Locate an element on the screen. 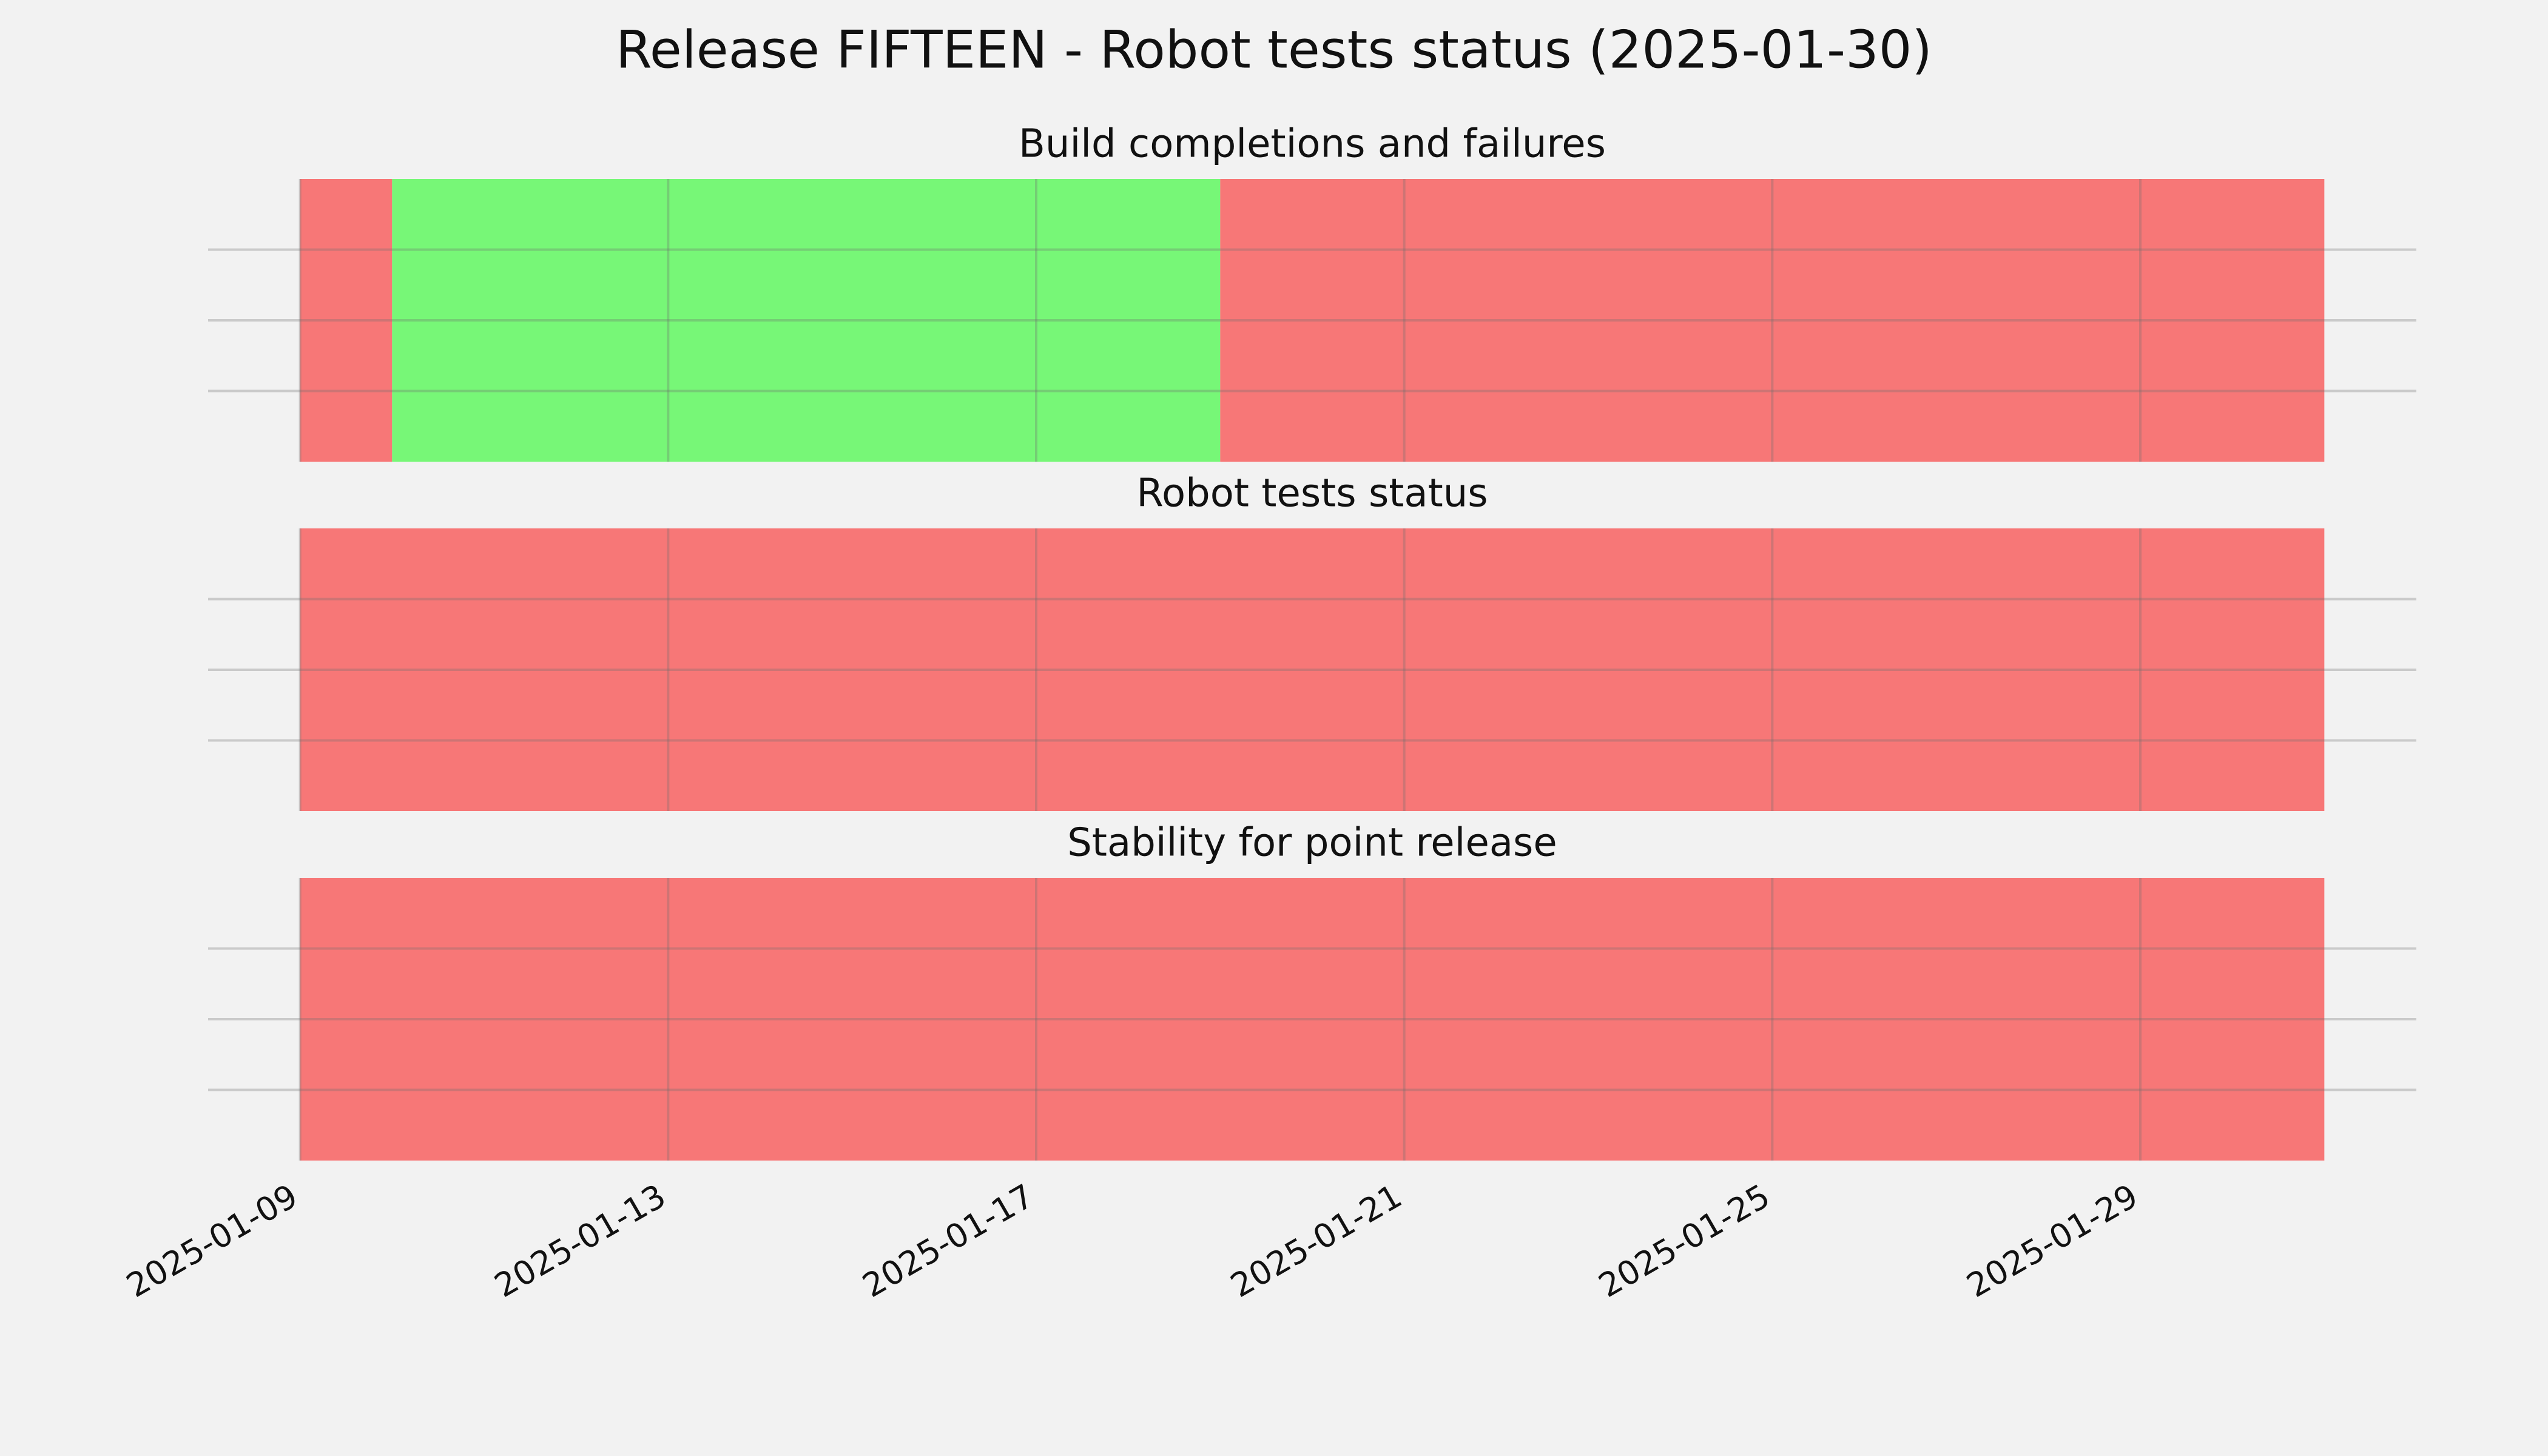 This screenshot has height=1456, width=2548. x-tick-label: 2025-01-17 is located at coordinates (948, 1241).